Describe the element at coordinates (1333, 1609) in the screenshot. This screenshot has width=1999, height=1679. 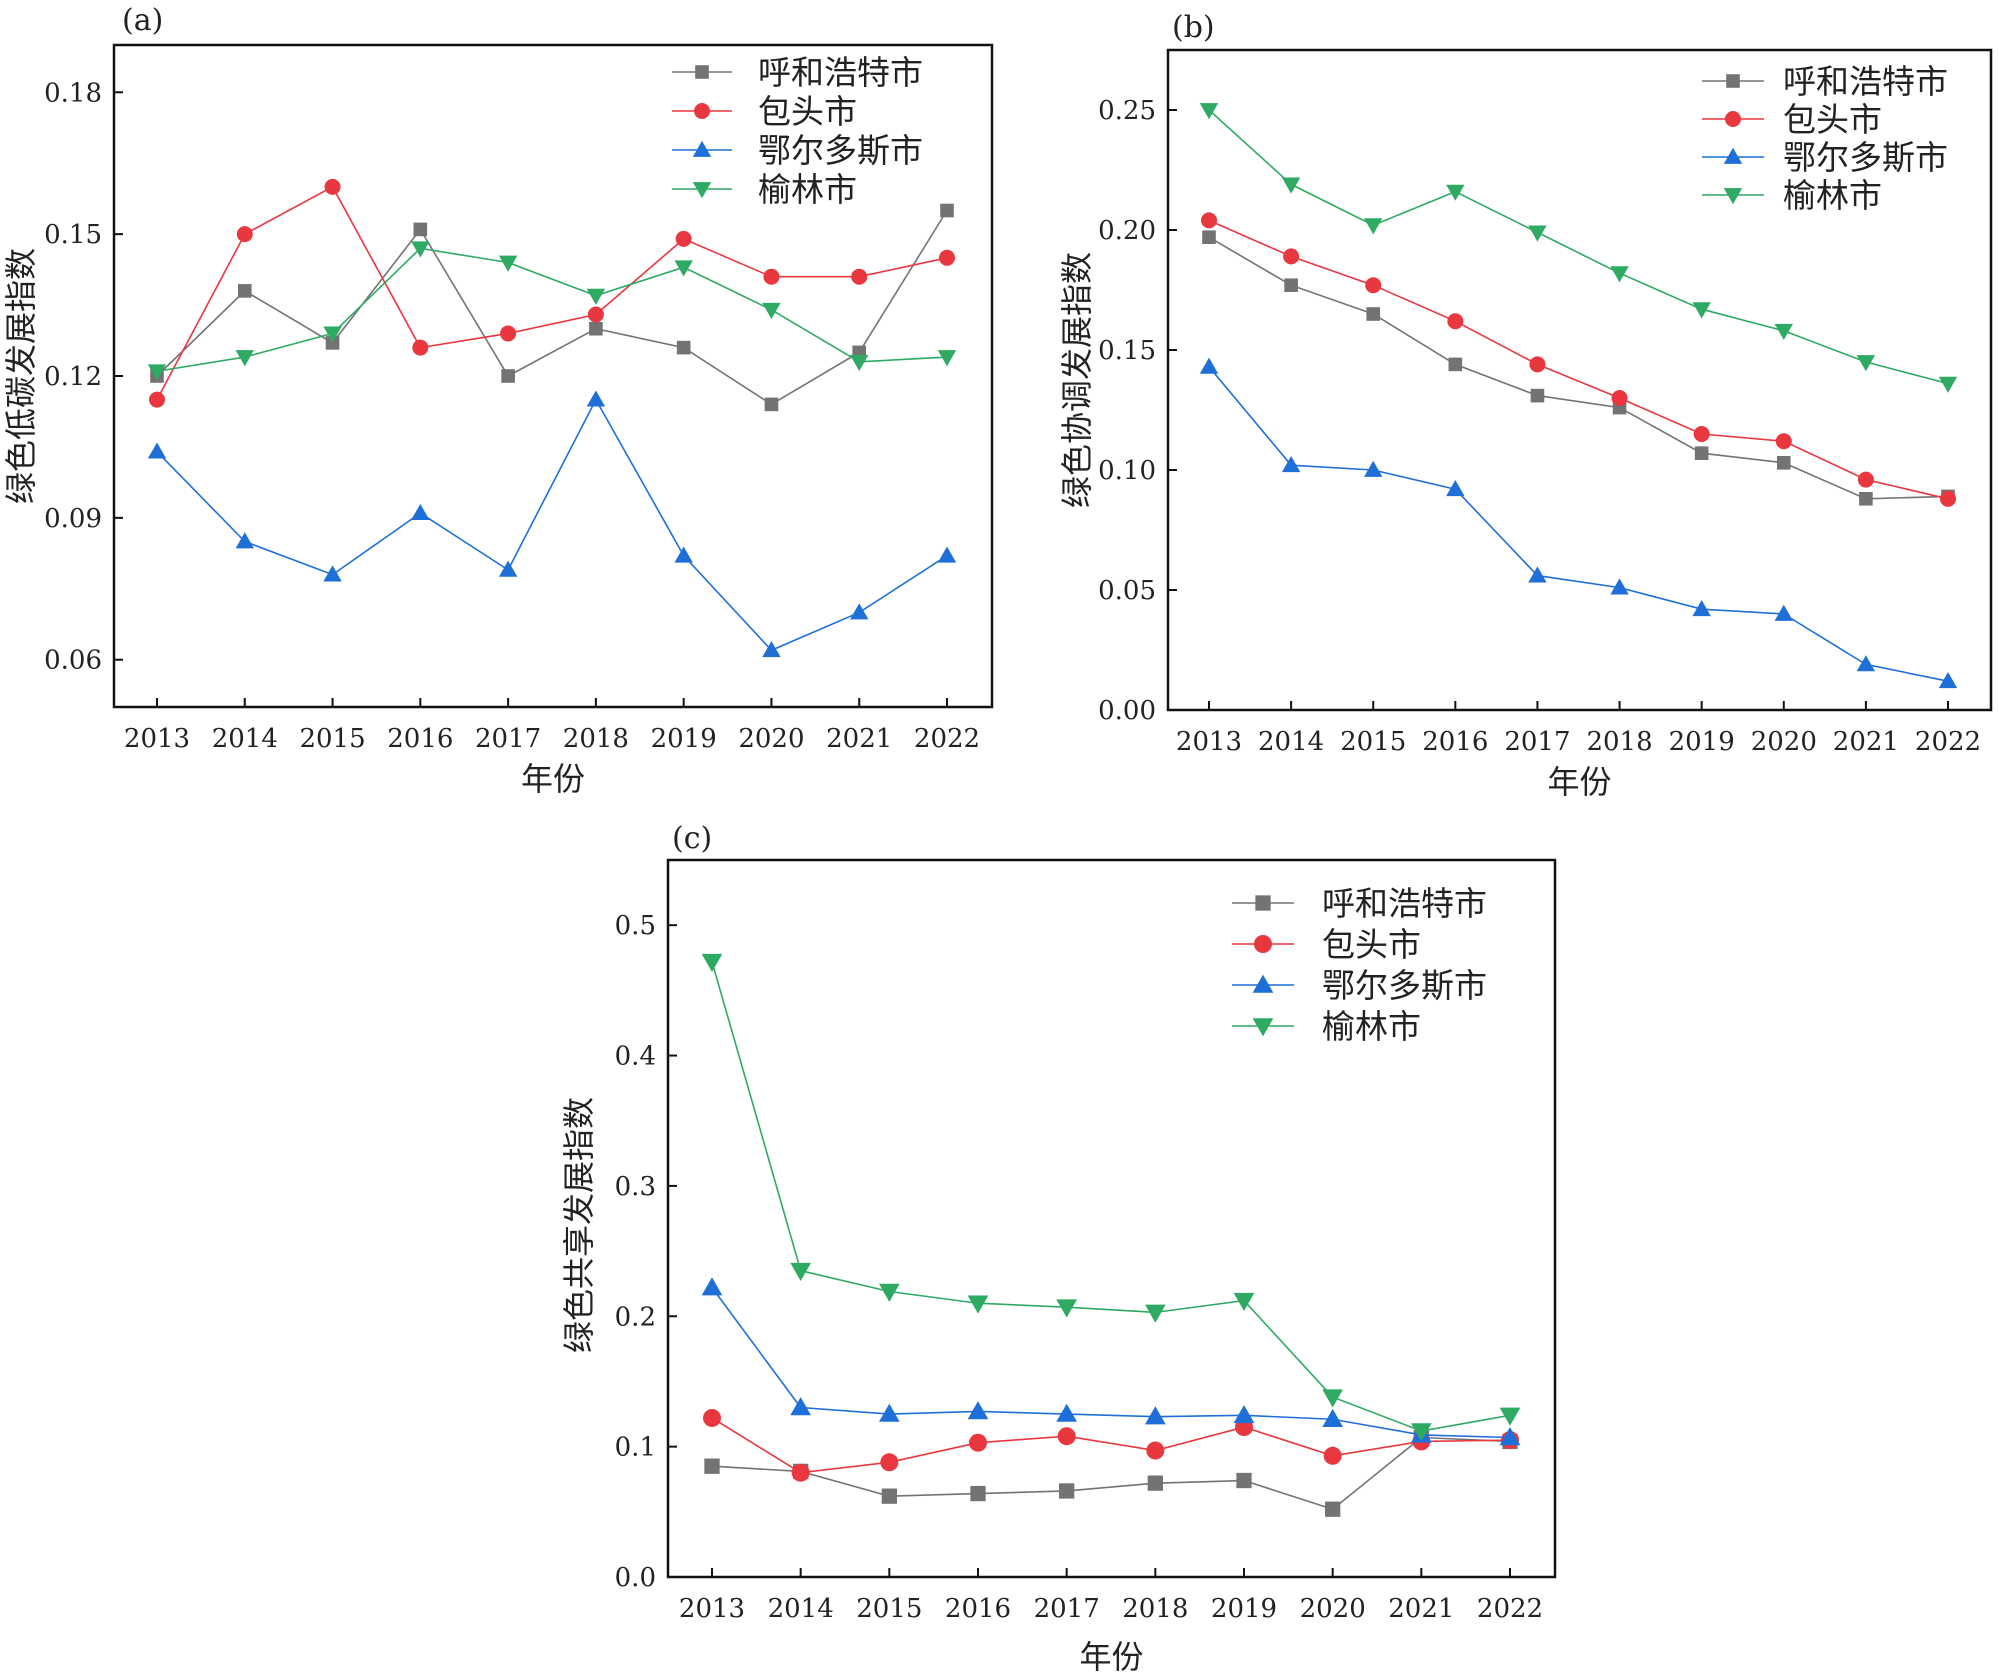
I see `x-tick-label: 2020` at that location.